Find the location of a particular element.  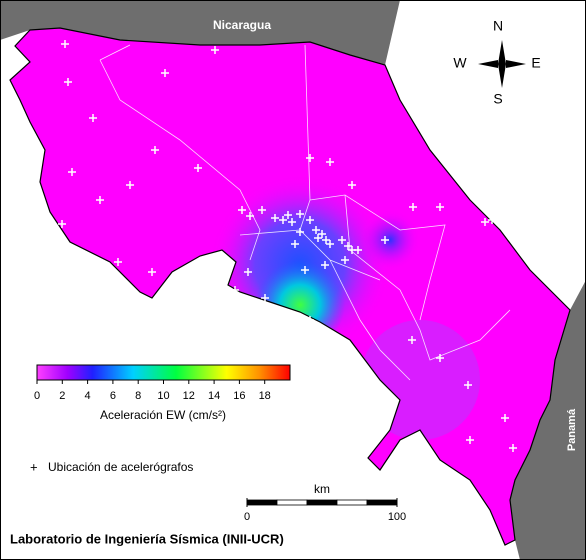

compass-rose: N W E S is located at coordinates (496, 62).